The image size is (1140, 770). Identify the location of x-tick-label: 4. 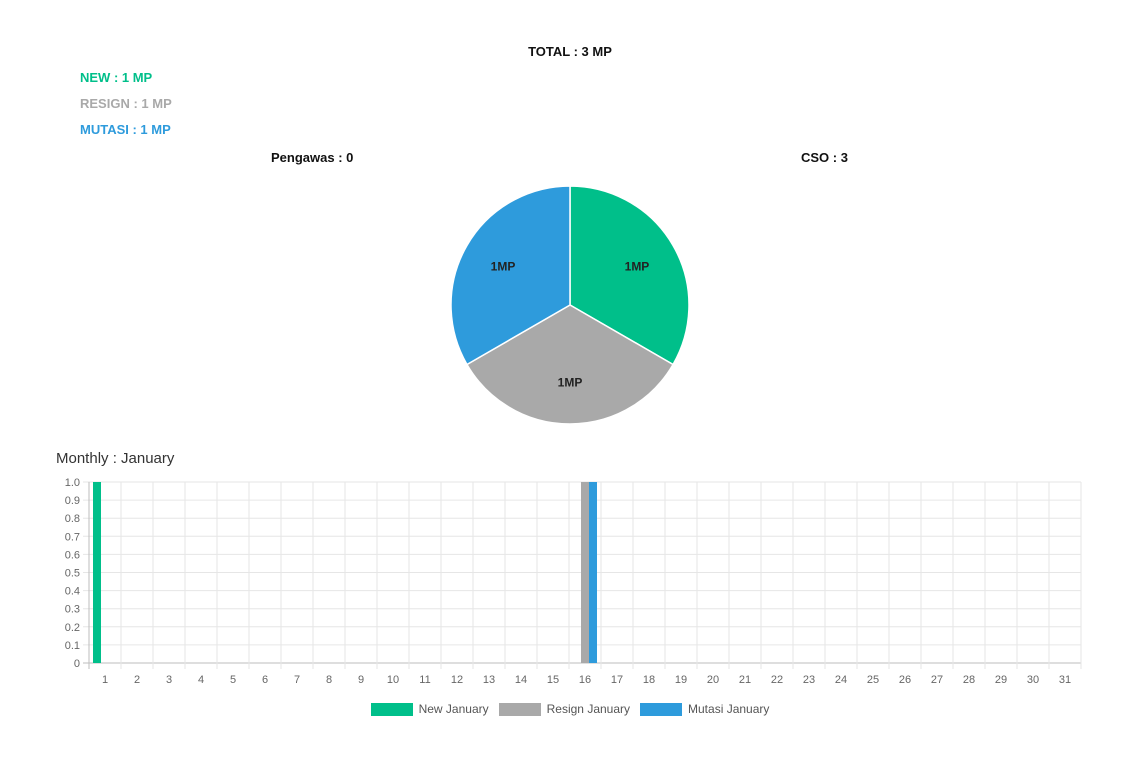
(201, 680).